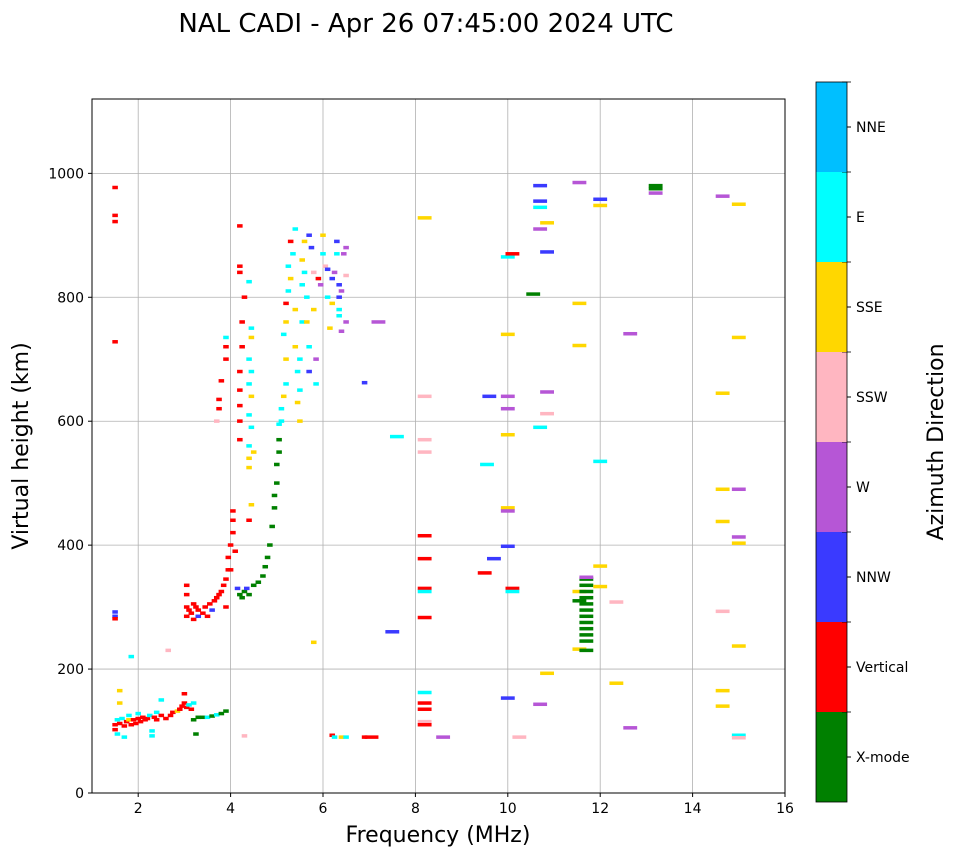  Describe the element at coordinates (883, 758) in the screenshot. I see `colorbar-label-x-mode: X-mode` at that location.